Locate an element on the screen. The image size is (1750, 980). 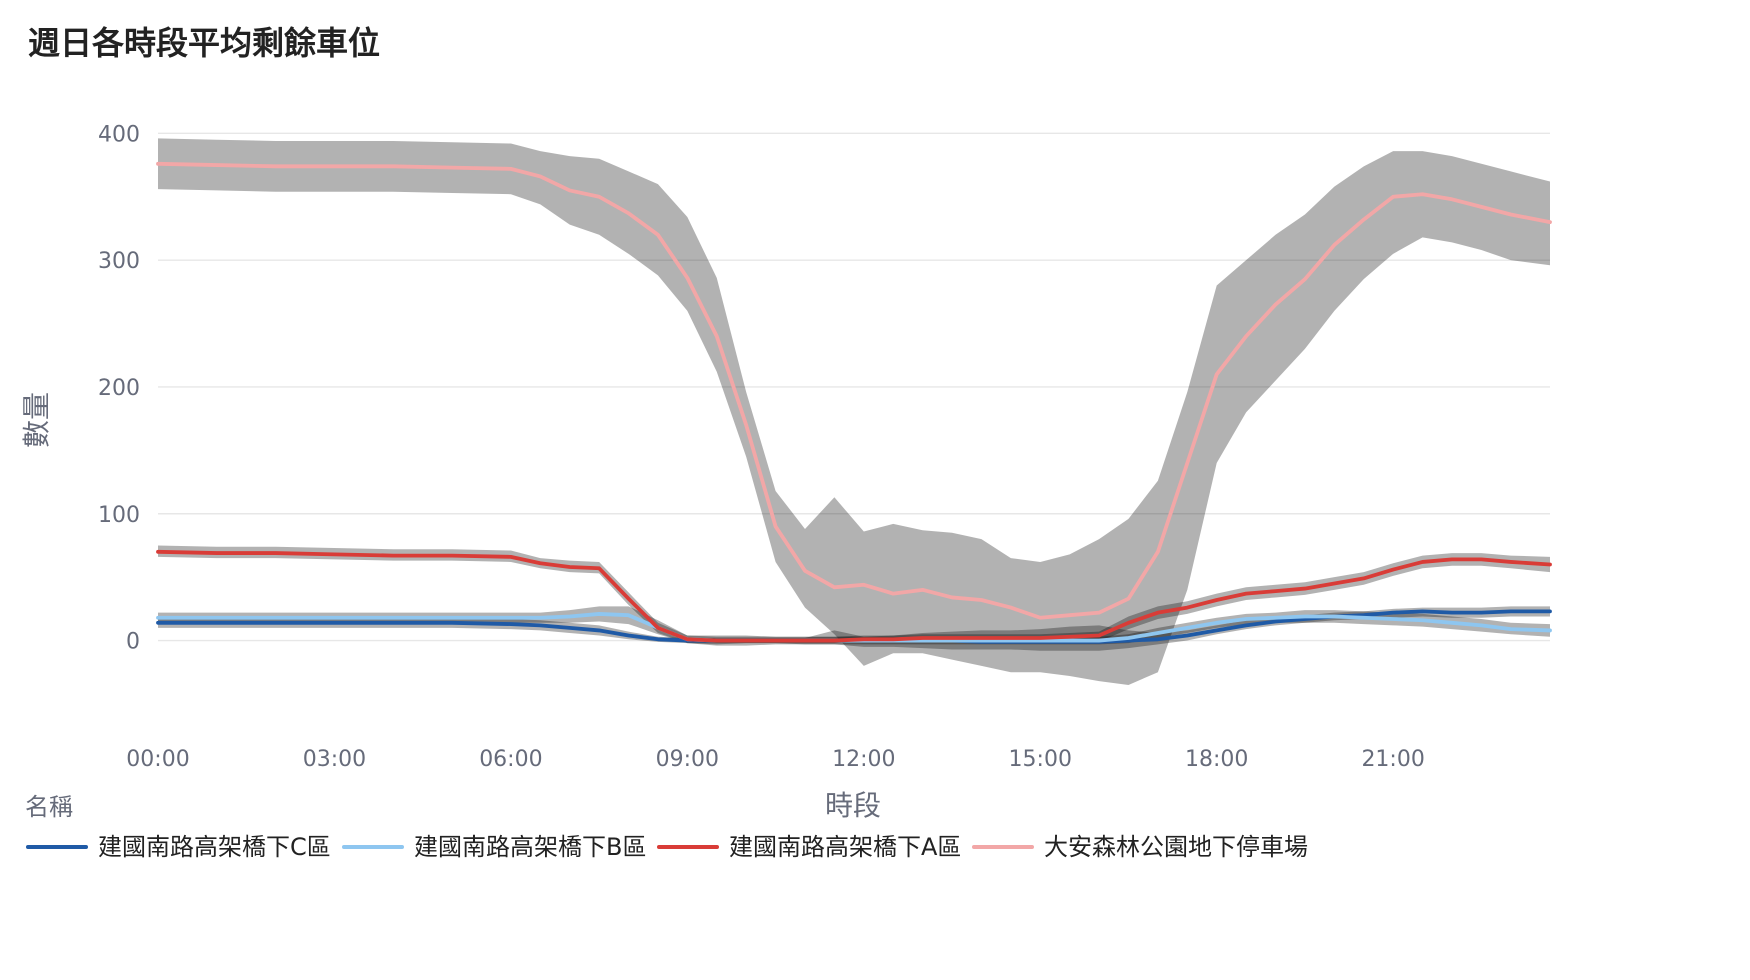
x-tick-label-3: 09:00 is located at coordinates (687, 759).